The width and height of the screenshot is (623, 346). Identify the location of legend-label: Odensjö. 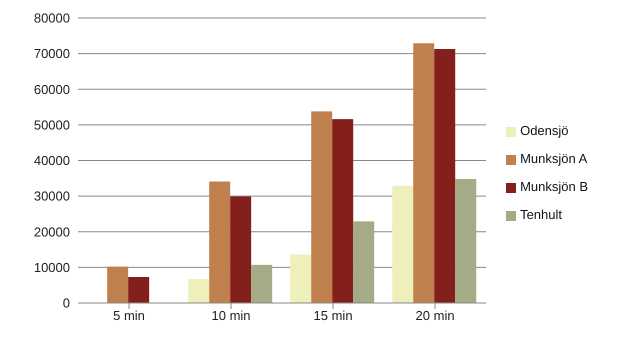
(544, 130).